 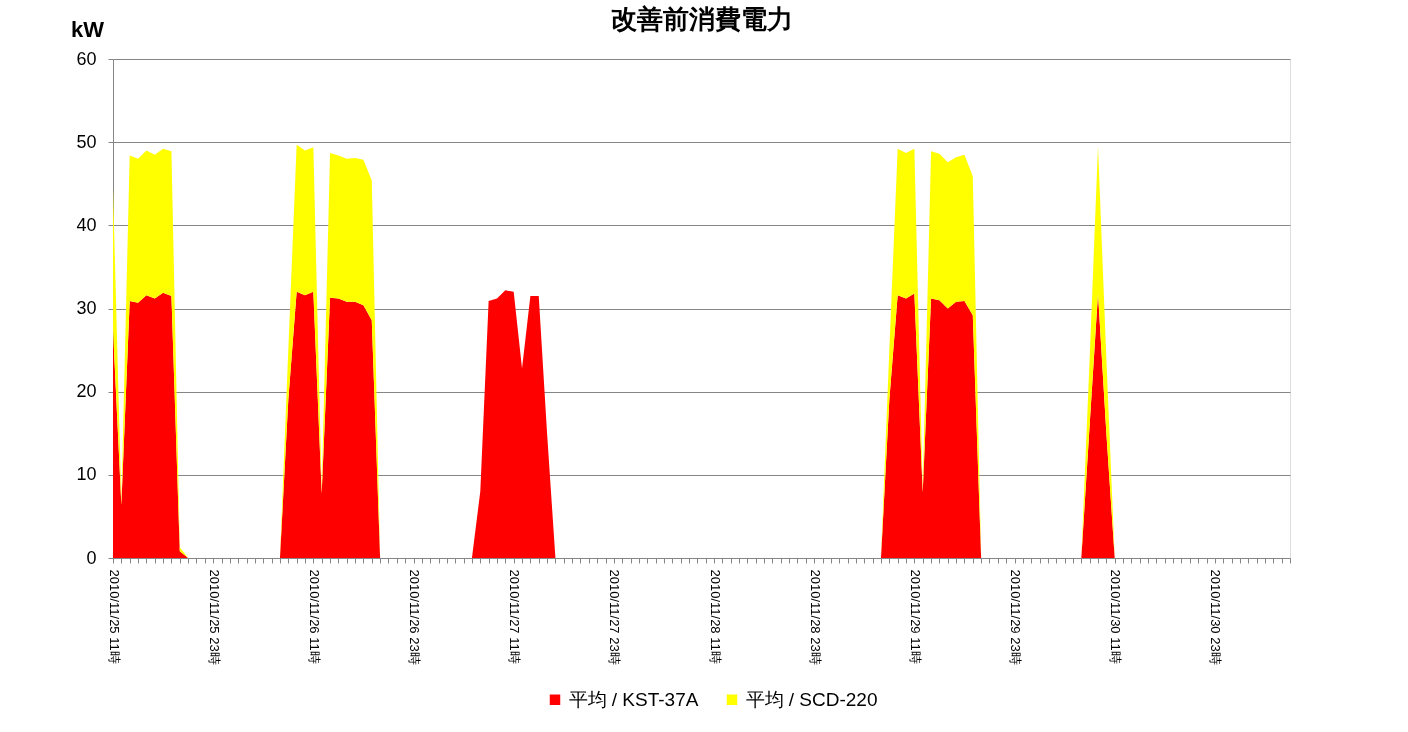 I want to click on x-tick-label: 2010/11/26 23時, so click(x=415, y=617).